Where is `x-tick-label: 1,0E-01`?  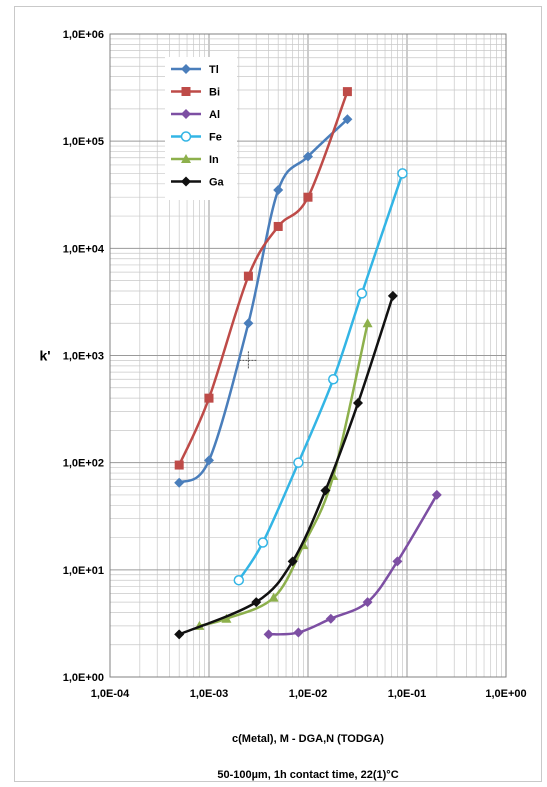
x-tick-label: 1,0E-01 is located at coordinates (407, 694).